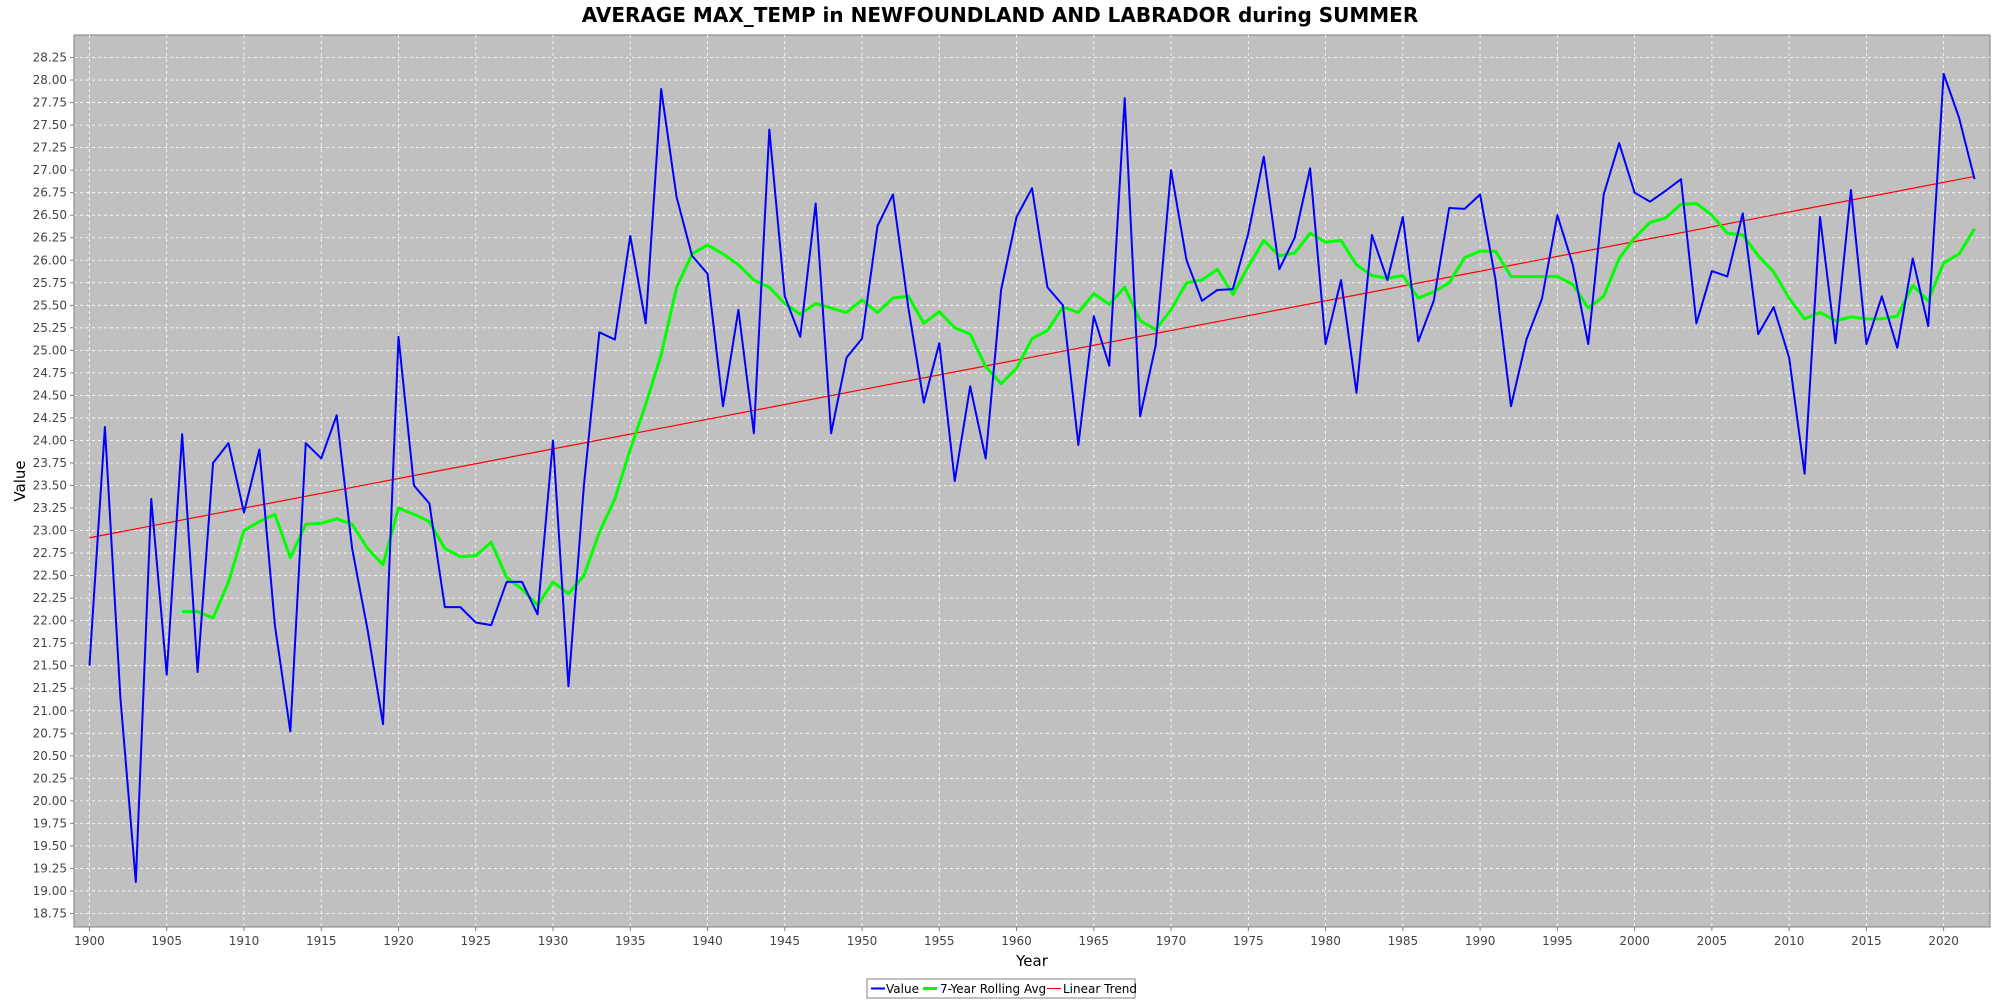  Describe the element at coordinates (89, 941) in the screenshot. I see `x-tick-label: 1900` at that location.